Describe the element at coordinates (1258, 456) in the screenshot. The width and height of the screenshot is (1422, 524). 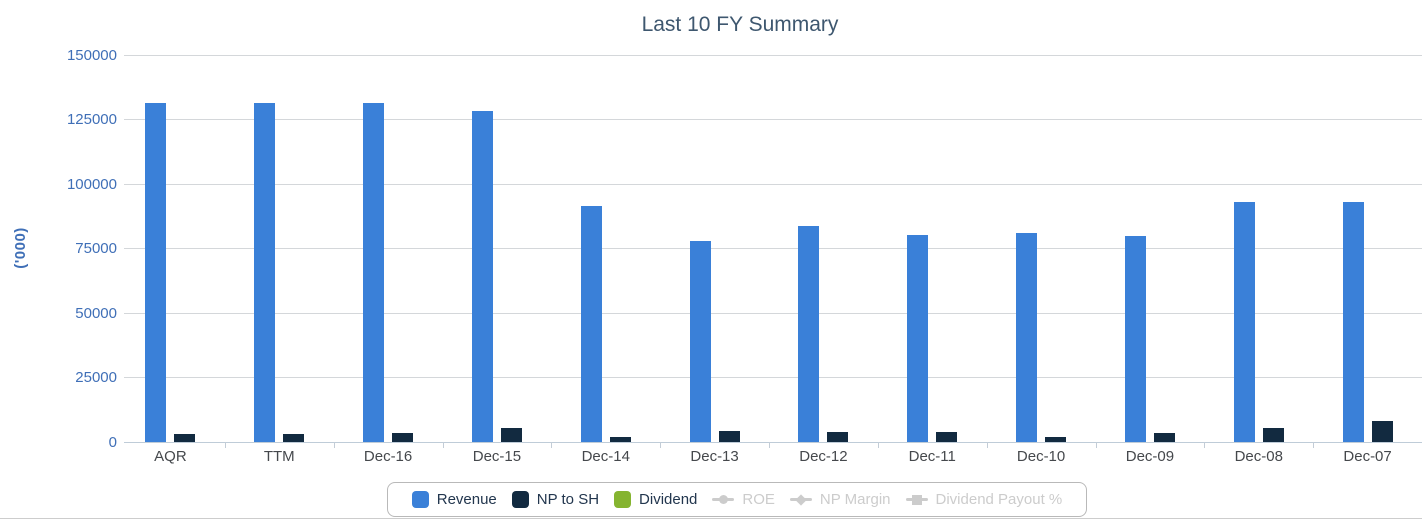
I see `x-axis-label: Dec-08` at that location.